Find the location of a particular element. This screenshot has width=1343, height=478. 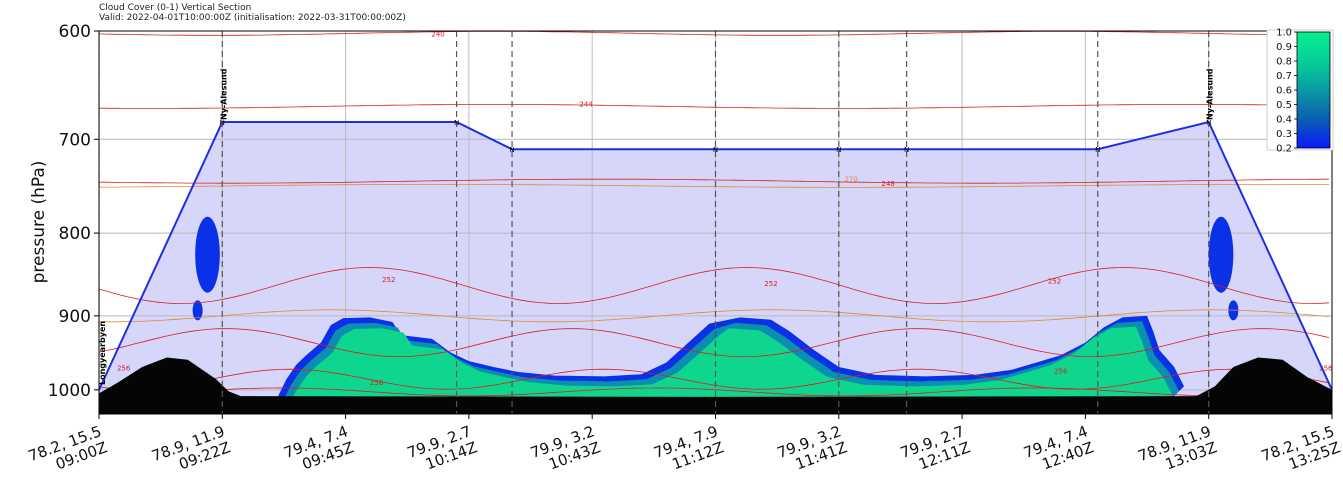

cloud-layer-core is located at coordinates (730, 364).